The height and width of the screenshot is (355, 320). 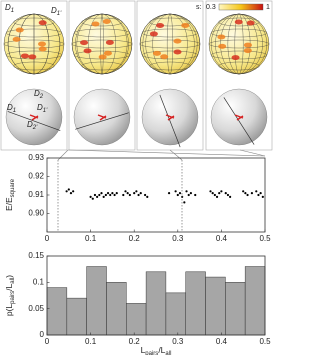 I want to click on sphere-top, so click(x=170, y=44).